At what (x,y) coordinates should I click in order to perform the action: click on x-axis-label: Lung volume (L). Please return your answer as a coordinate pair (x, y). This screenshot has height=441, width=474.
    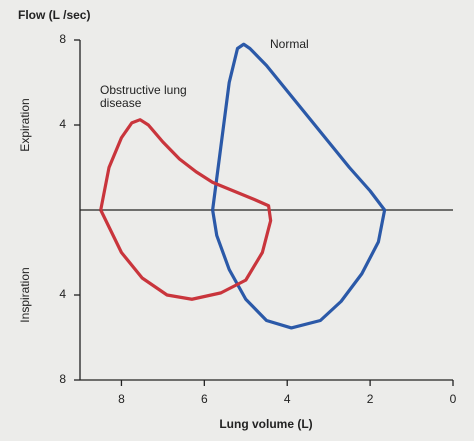
    Looking at the image, I should click on (265, 424).